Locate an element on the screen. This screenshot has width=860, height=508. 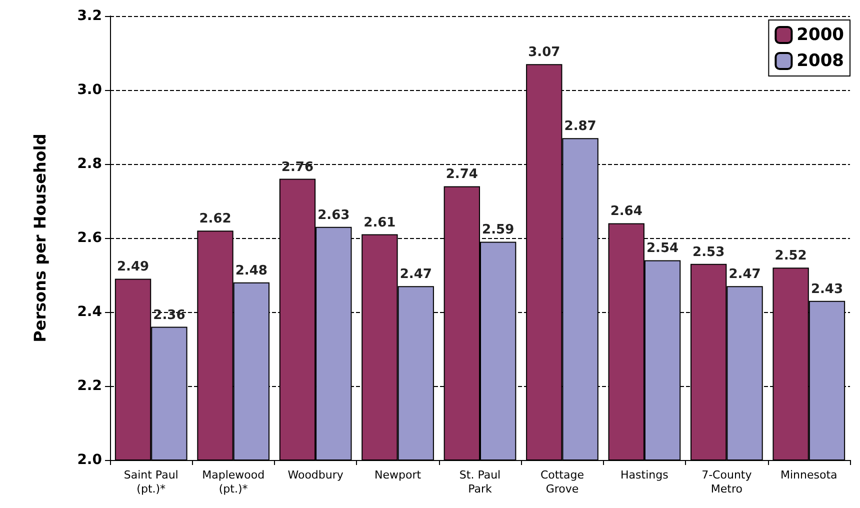
data-label: 2.43 is located at coordinates (827, 289).